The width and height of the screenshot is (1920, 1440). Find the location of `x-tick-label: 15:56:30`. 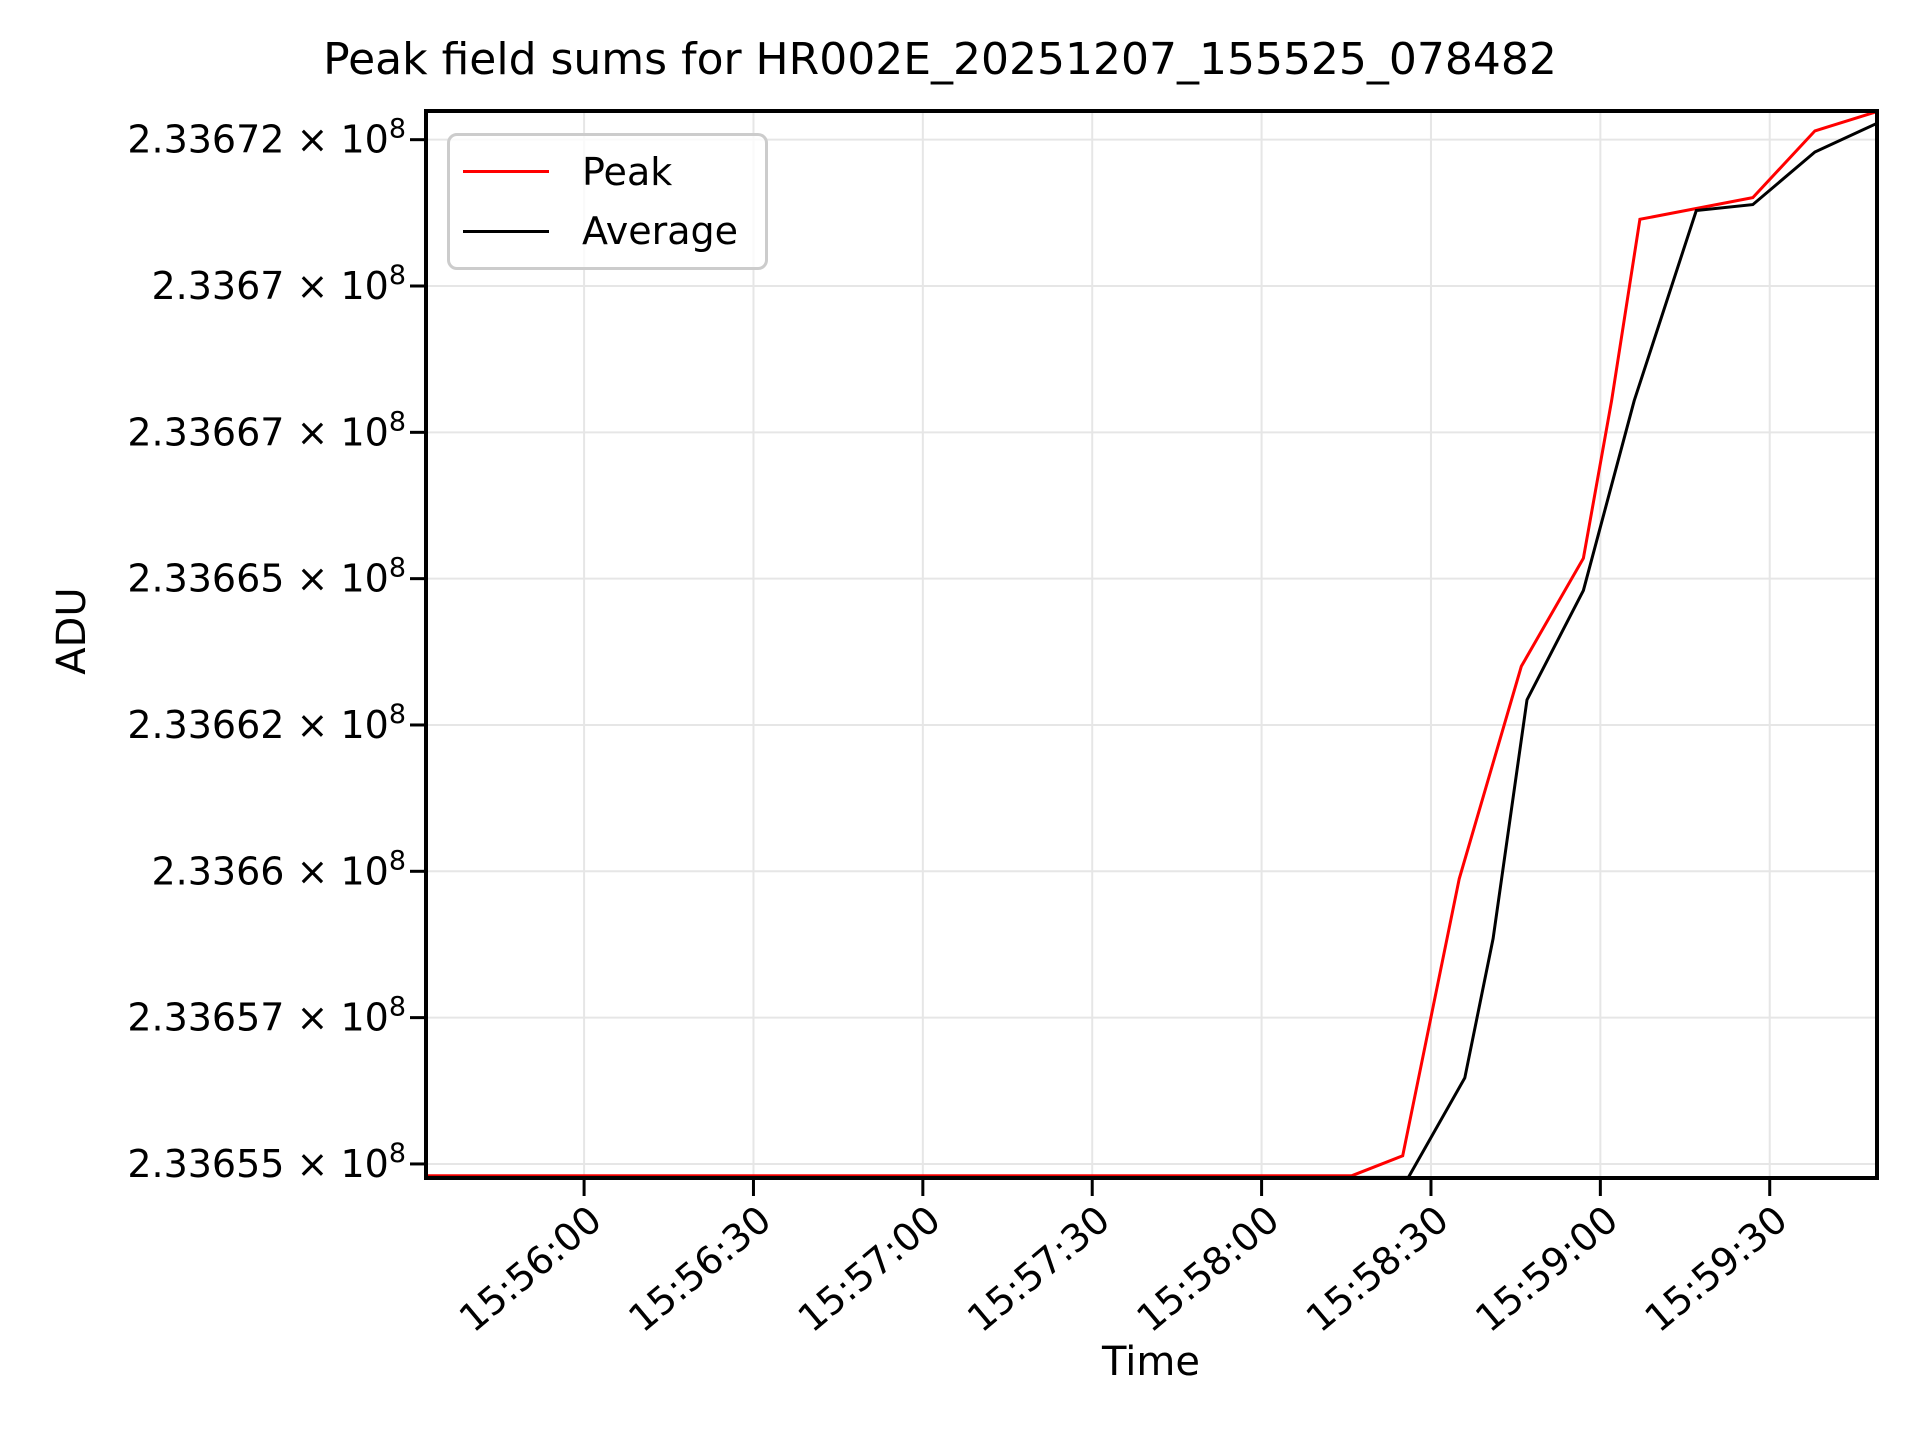

x-tick-label: 15:56:30 is located at coordinates (699, 1268).